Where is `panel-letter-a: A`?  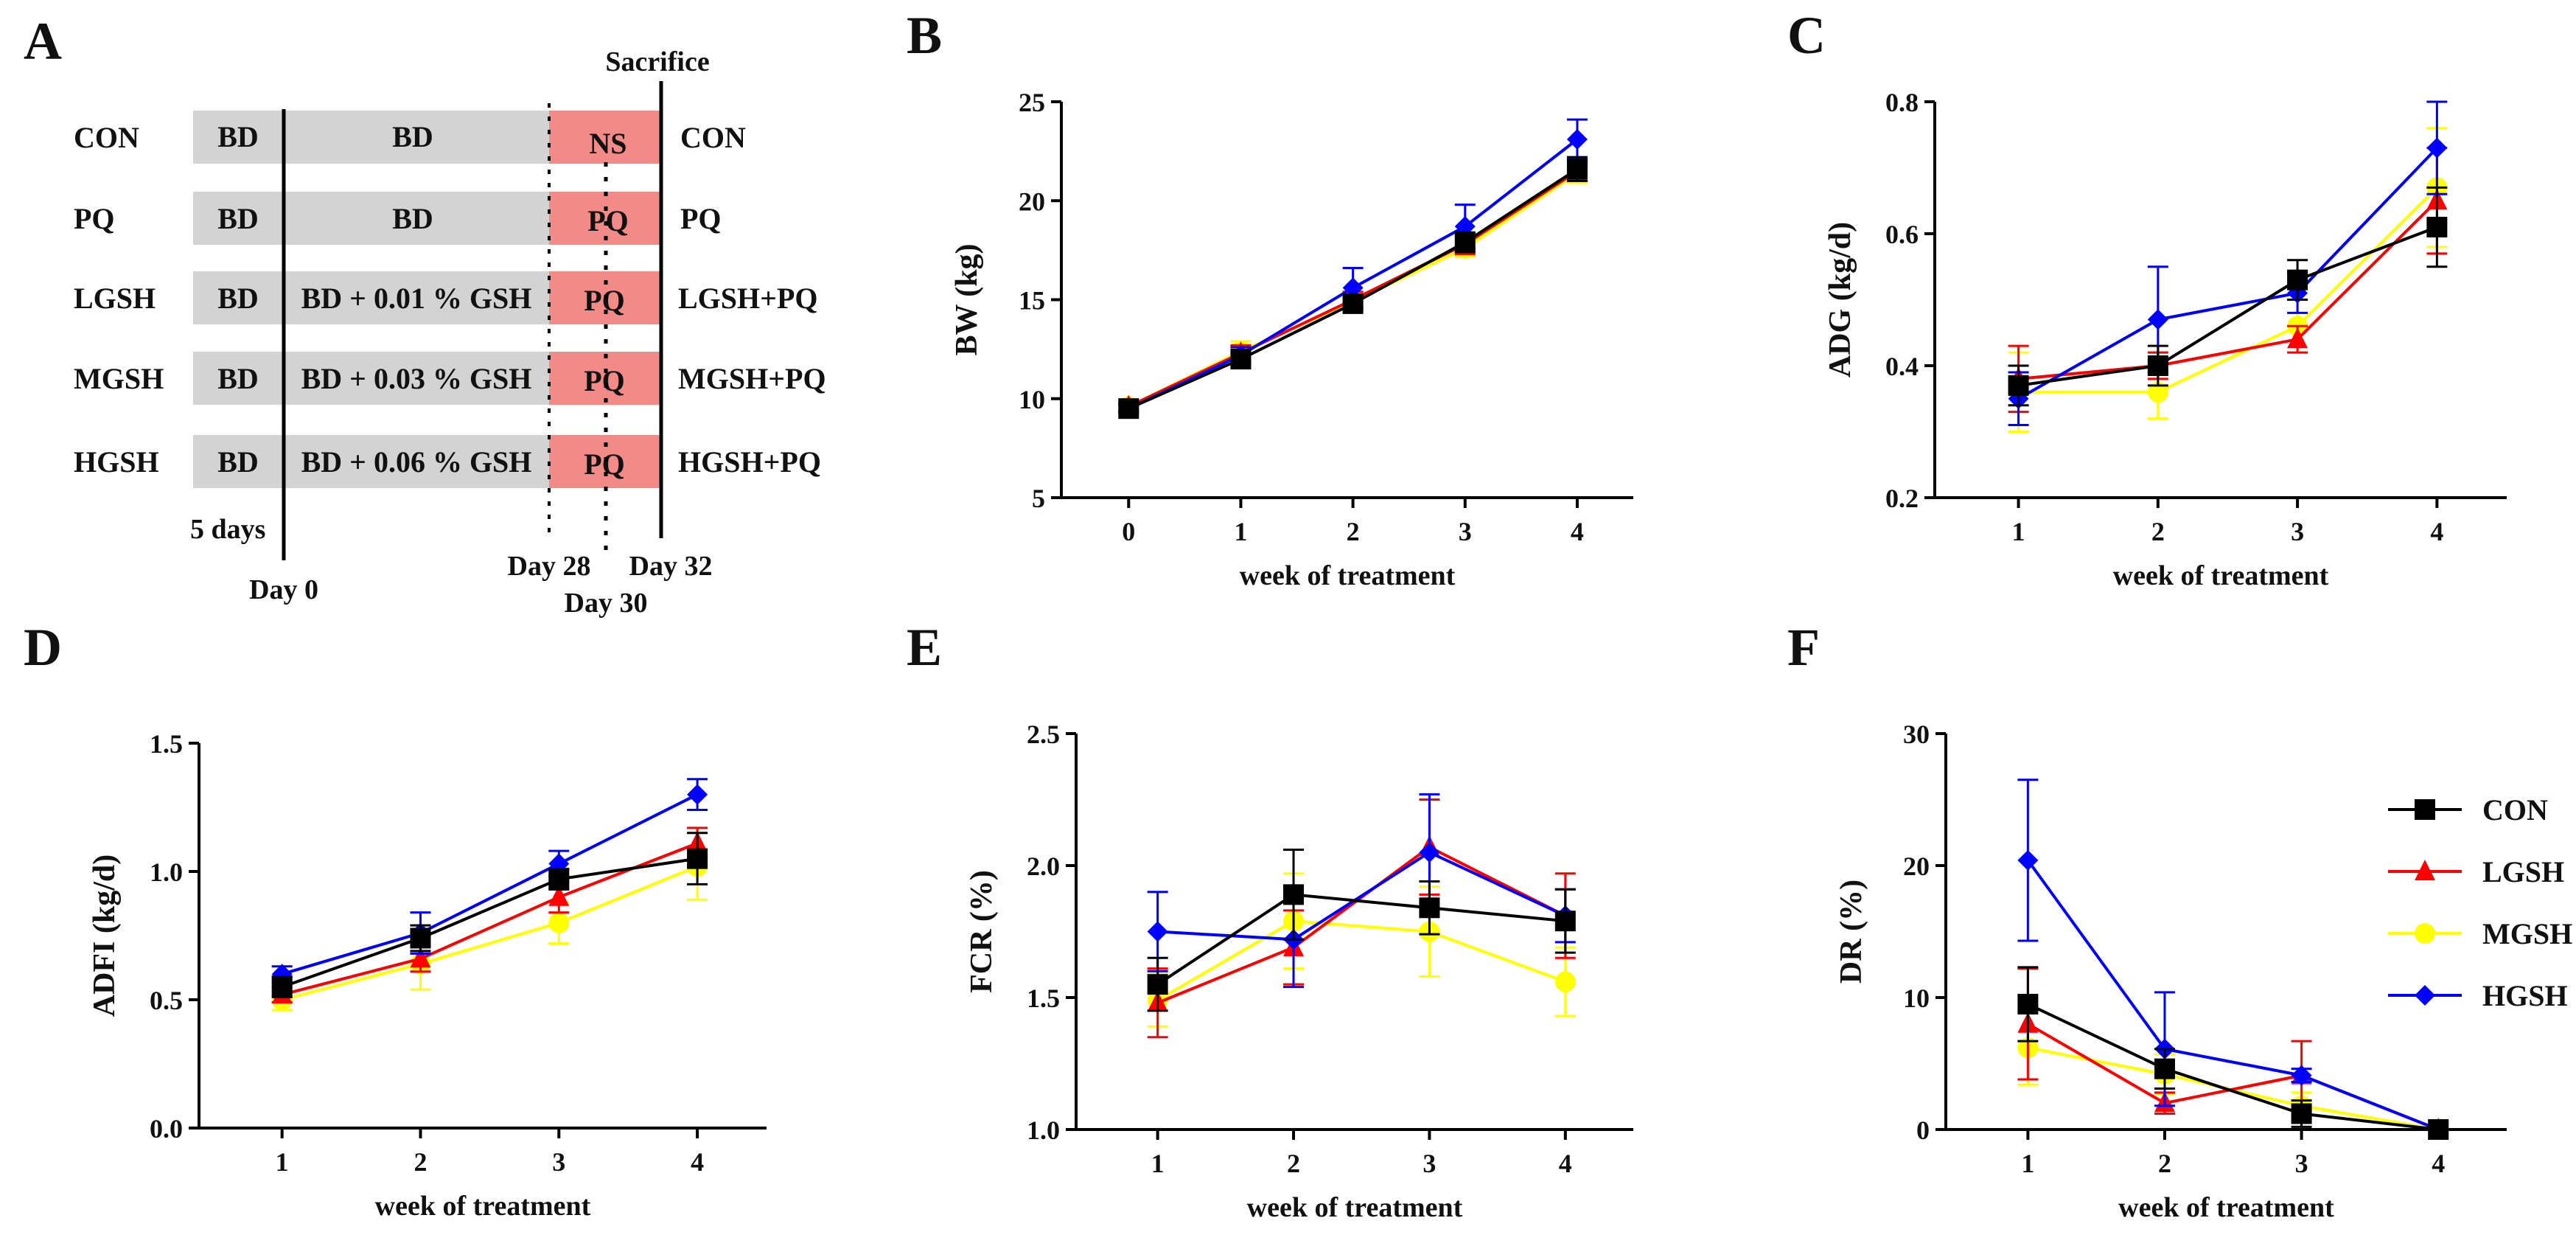 panel-letter-a: A is located at coordinates (43, 41).